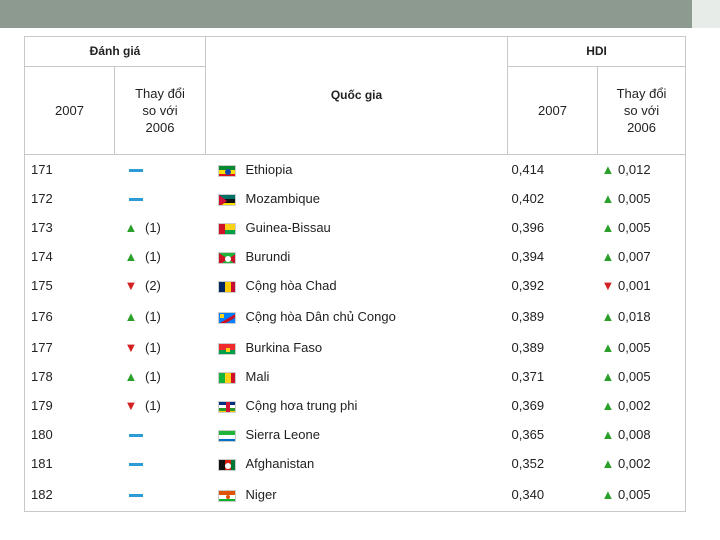  I want to click on rank-change-header: Thay đổi so với 2006, so click(160, 110).